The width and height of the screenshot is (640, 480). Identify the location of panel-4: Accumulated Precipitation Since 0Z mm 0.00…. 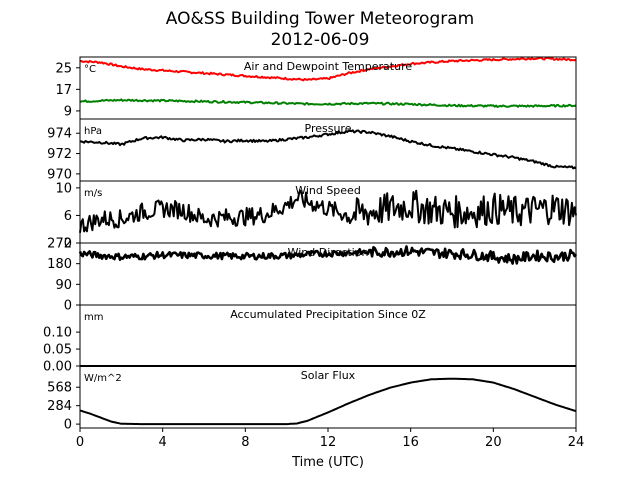
(310, 339).